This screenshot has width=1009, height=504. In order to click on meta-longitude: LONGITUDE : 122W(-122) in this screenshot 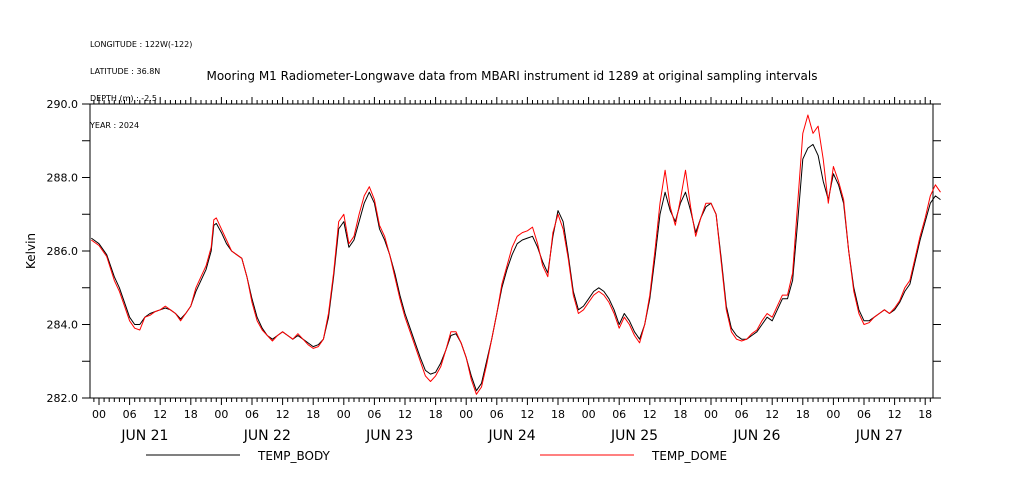, I will do `click(141, 44)`.